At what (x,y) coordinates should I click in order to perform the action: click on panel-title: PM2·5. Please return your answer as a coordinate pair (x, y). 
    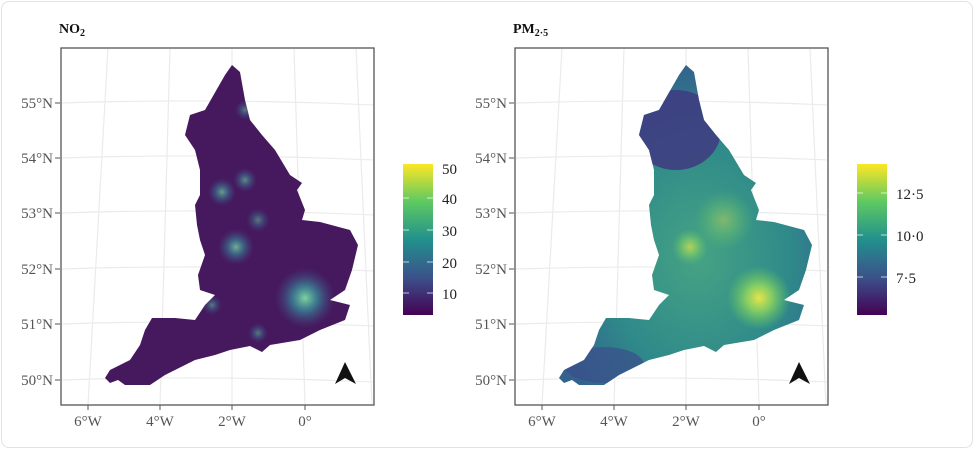
    Looking at the image, I should click on (530, 30).